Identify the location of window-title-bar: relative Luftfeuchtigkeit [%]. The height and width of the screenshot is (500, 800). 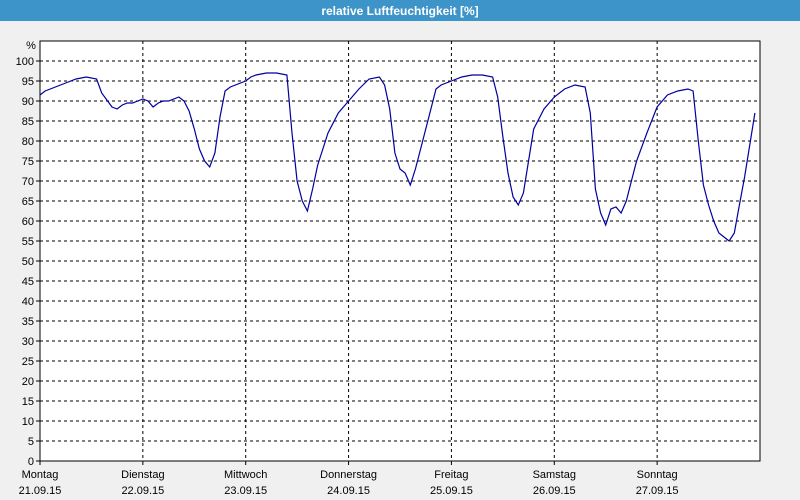
(400, 10).